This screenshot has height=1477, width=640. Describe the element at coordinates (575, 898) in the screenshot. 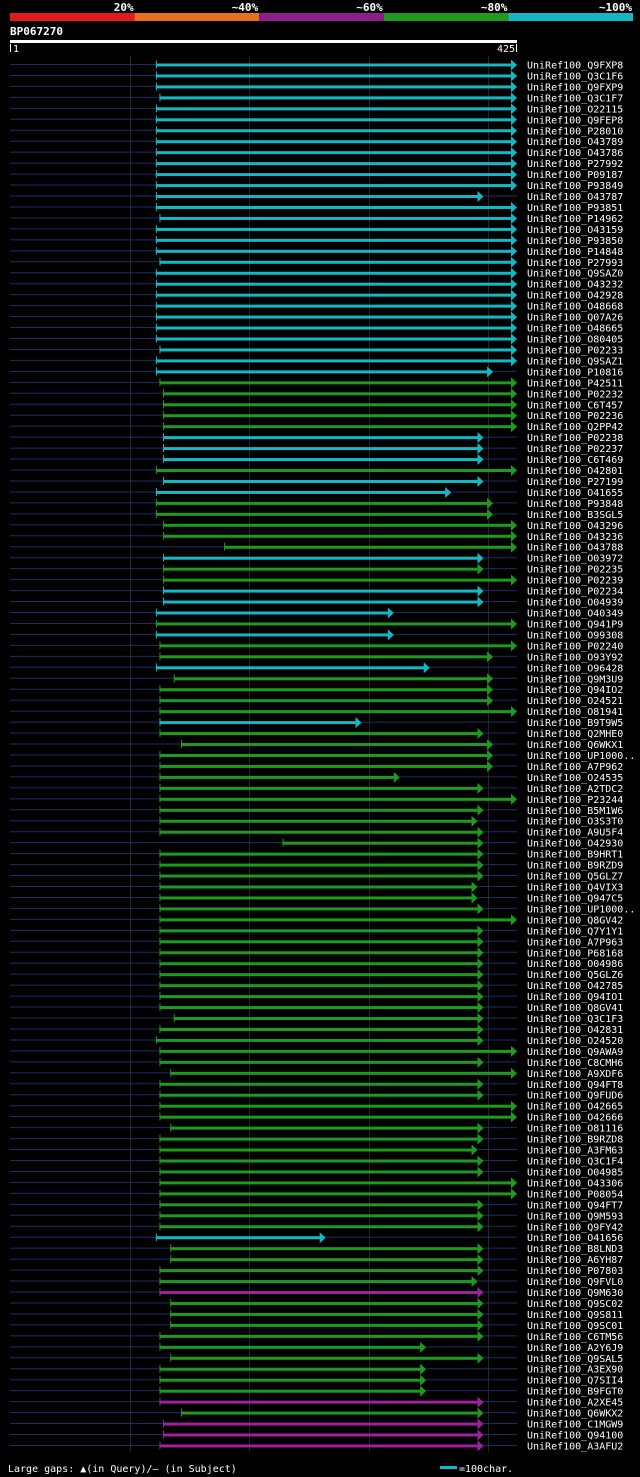

I see `alignment-label: UniRef100_Q947C5` at that location.